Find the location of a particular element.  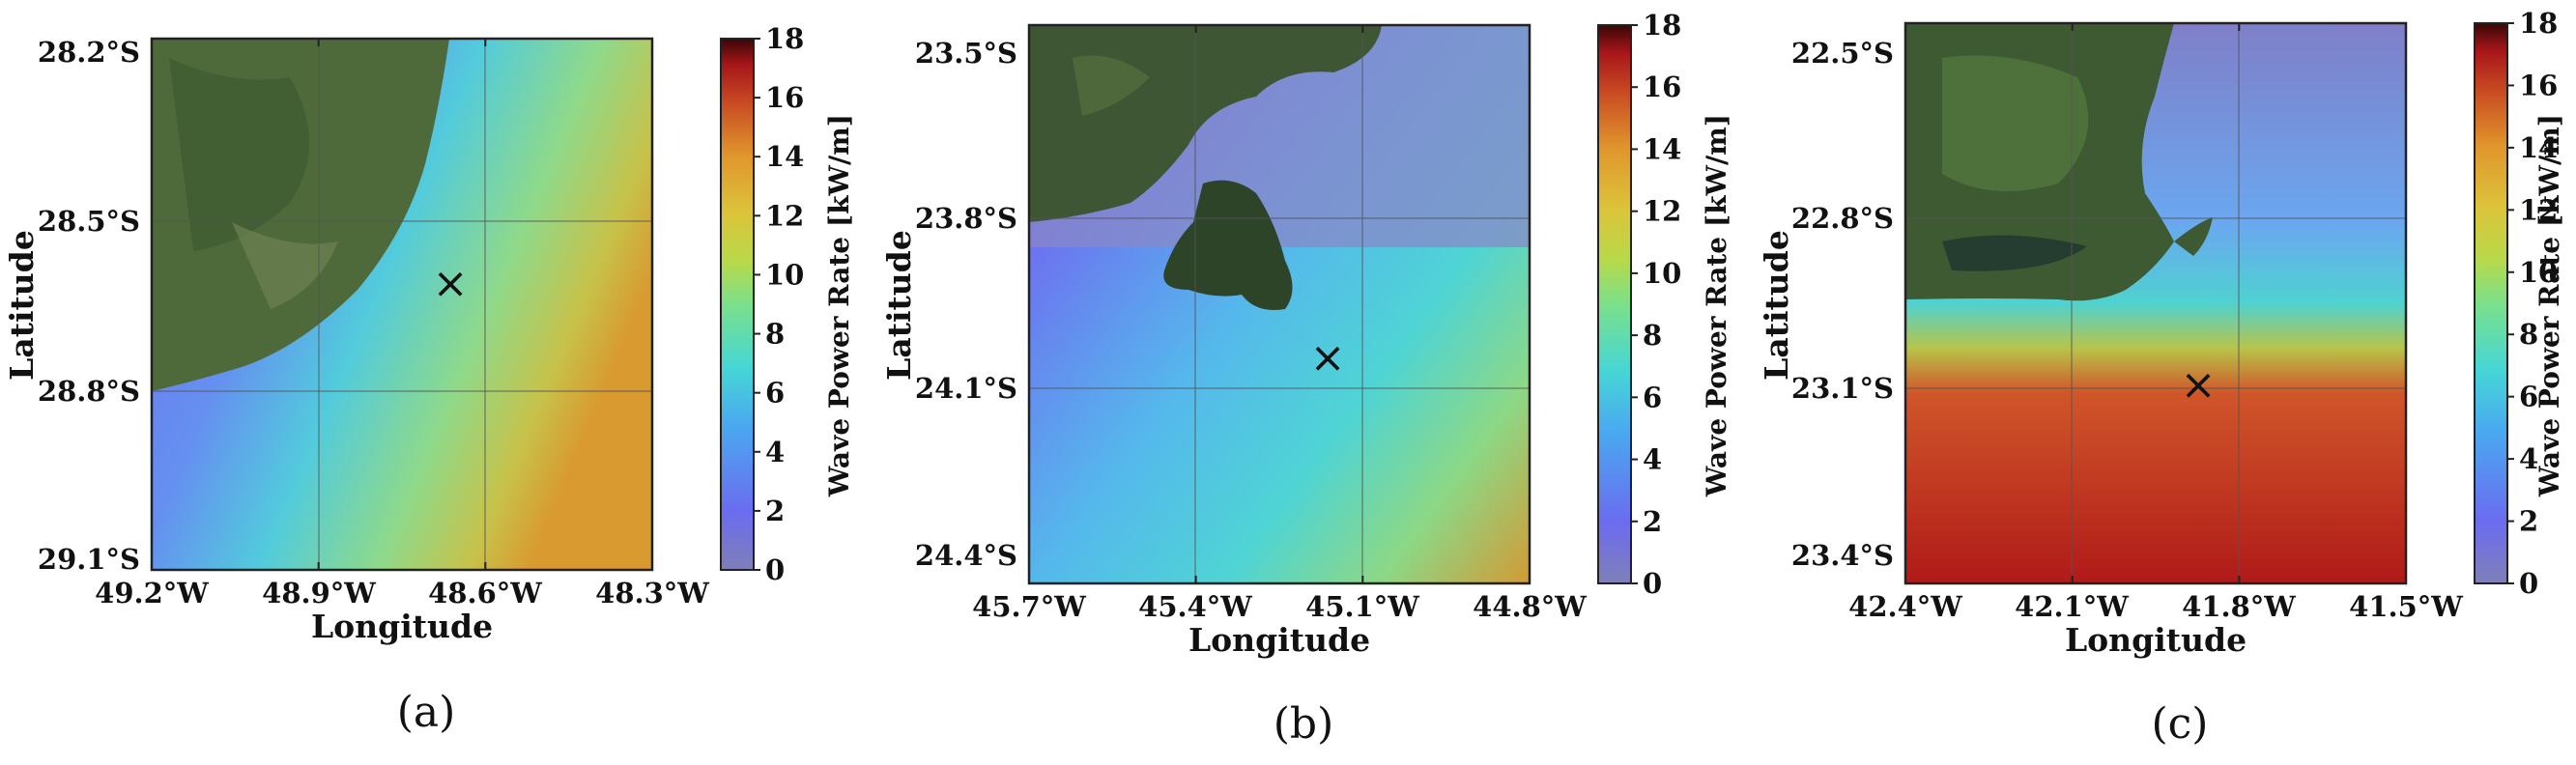

y-tick-label: 28.8°S is located at coordinates (89, 392).